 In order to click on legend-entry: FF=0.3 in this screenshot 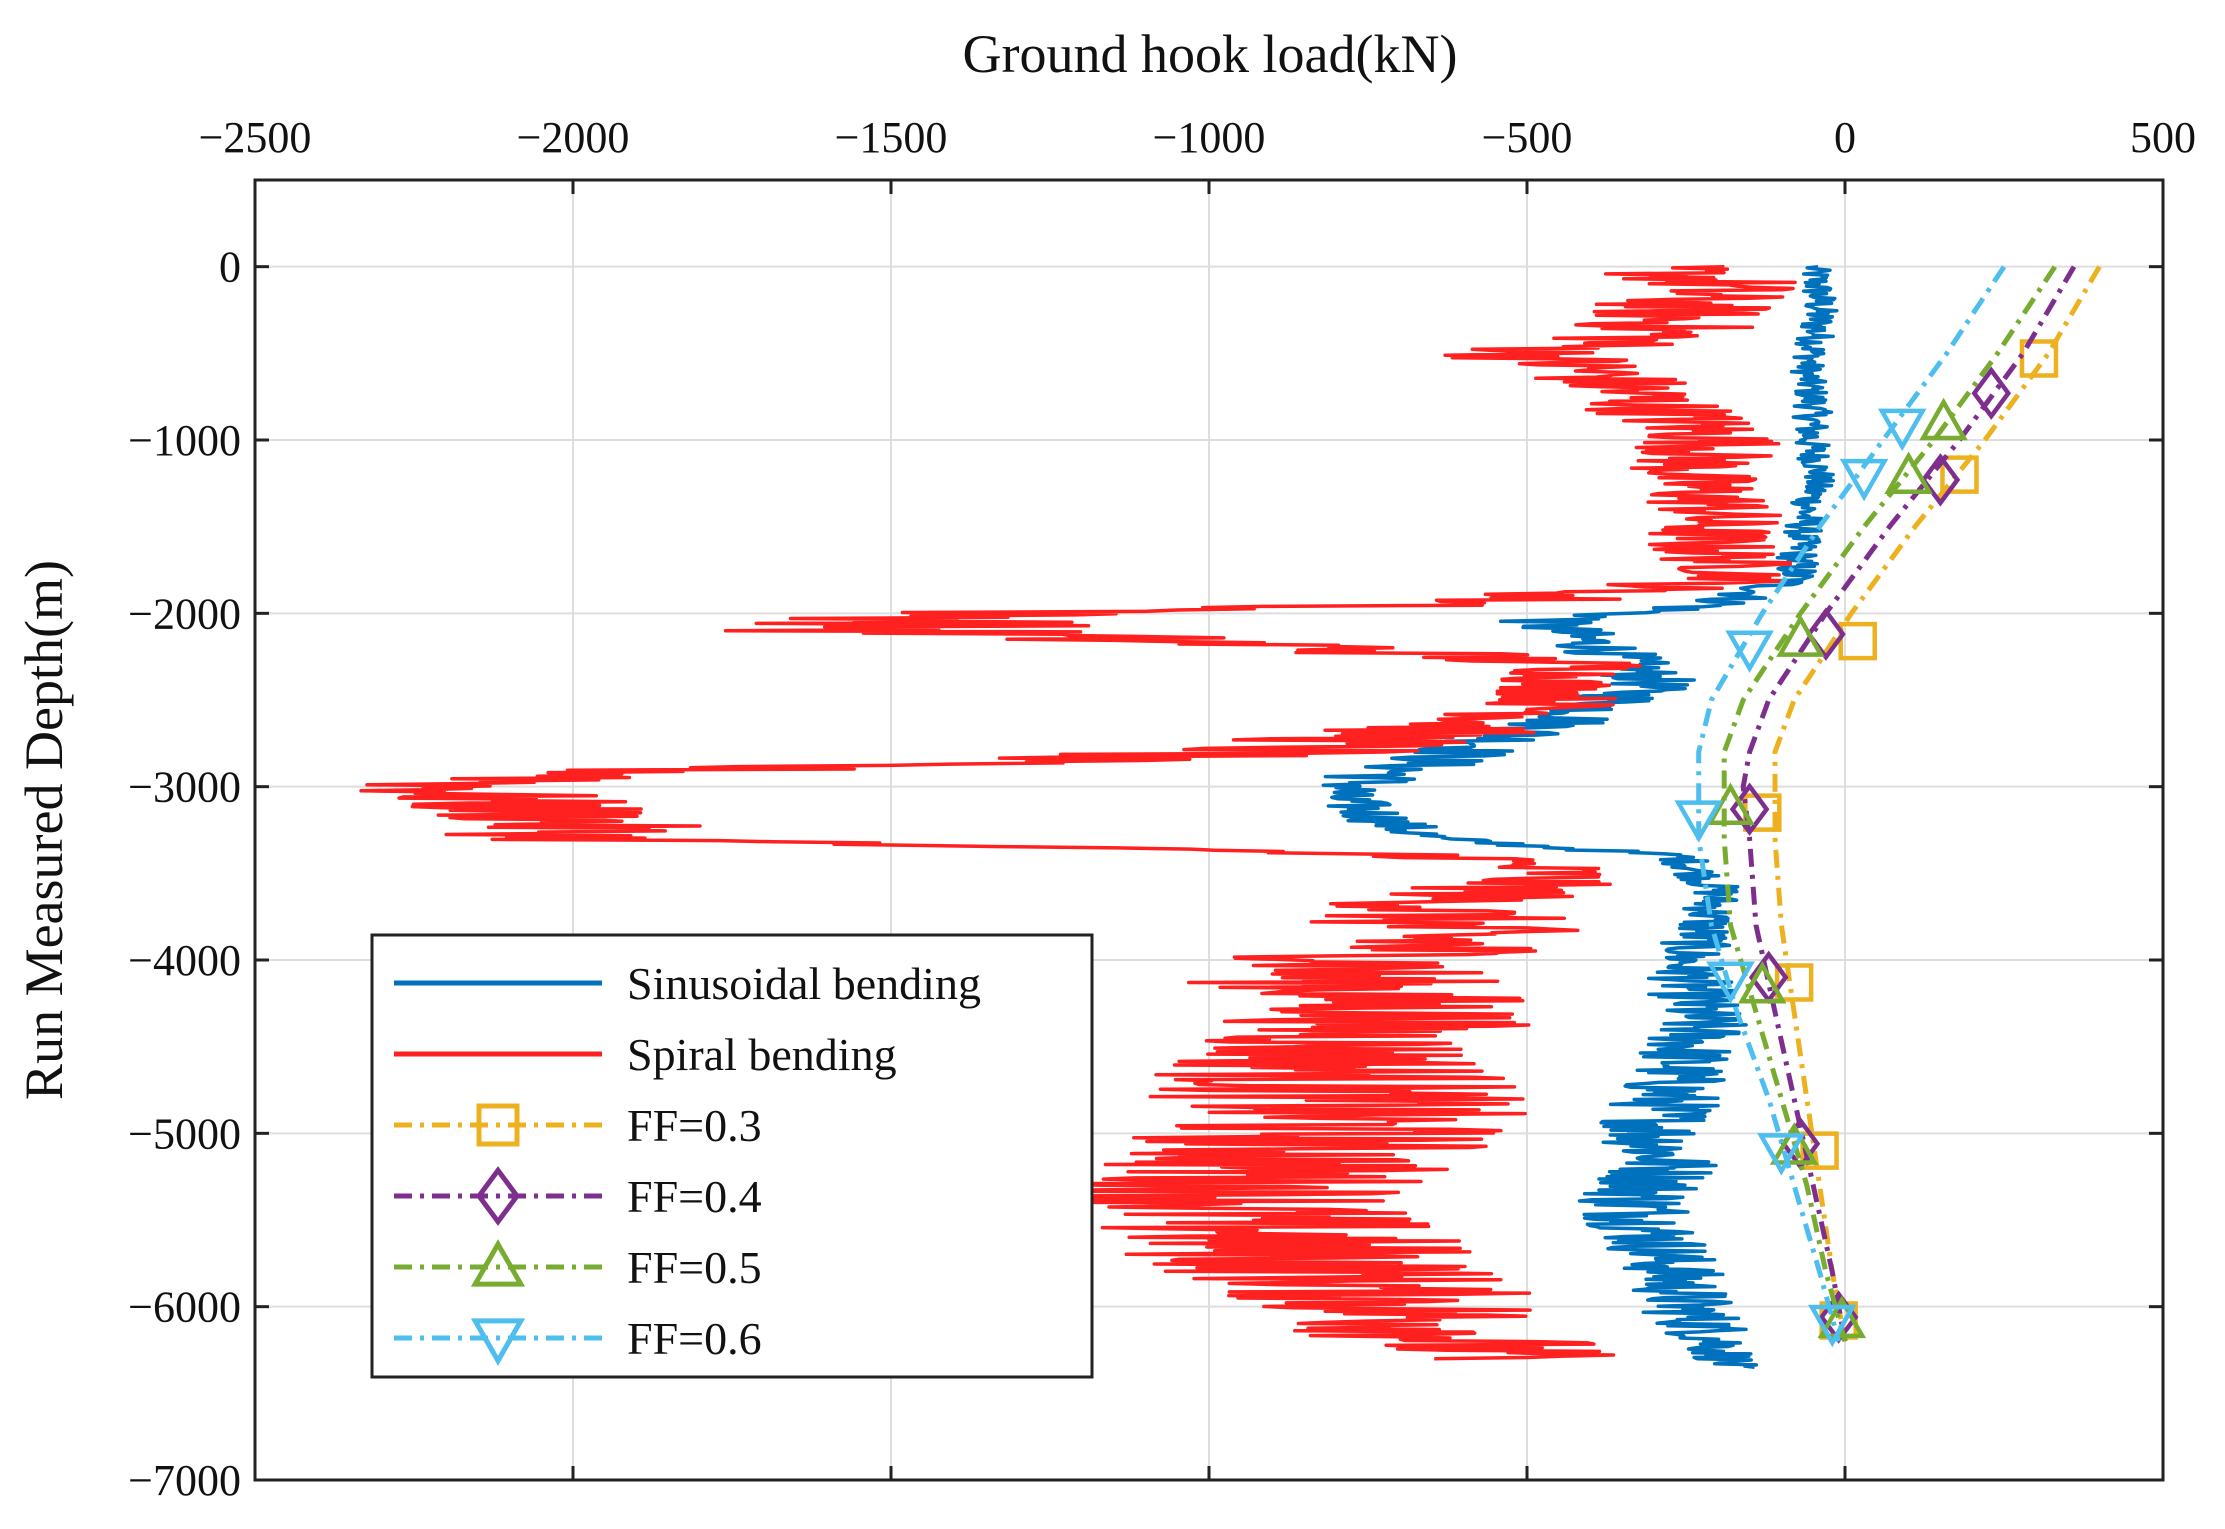, I will do `click(578, 1125)`.